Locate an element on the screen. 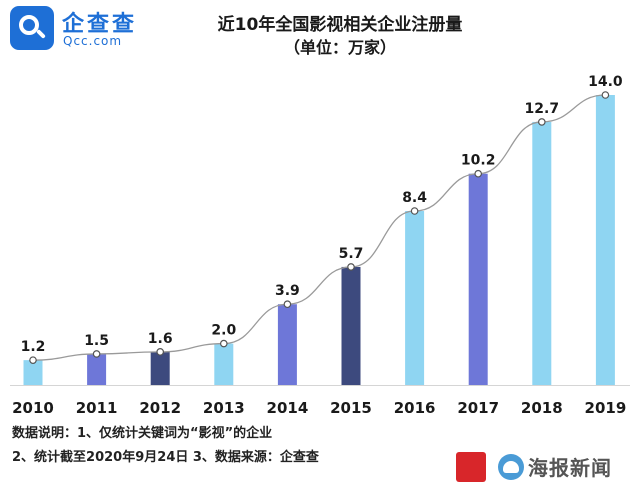 The width and height of the screenshot is (640, 501). data-label: 10.2 is located at coordinates (478, 161).